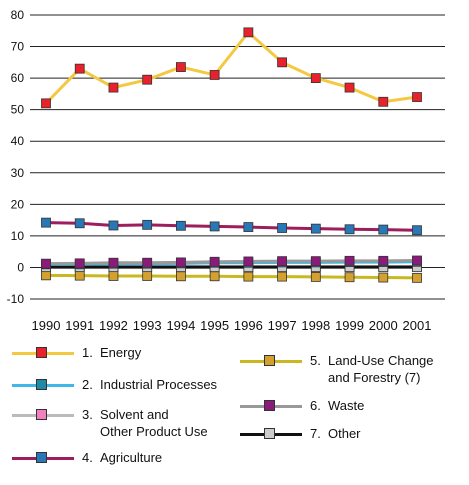  Describe the element at coordinates (18, 15) in the screenshot. I see `y-tick-label: 80` at that location.